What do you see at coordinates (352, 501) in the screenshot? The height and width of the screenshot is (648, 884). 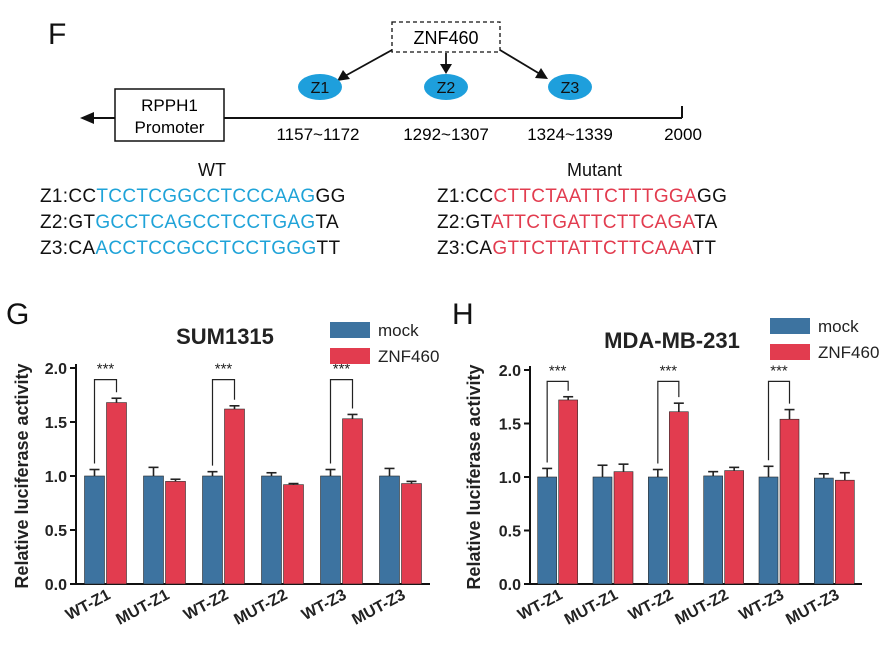 I see `bar-znf460-wt-z3` at bounding box center [352, 501].